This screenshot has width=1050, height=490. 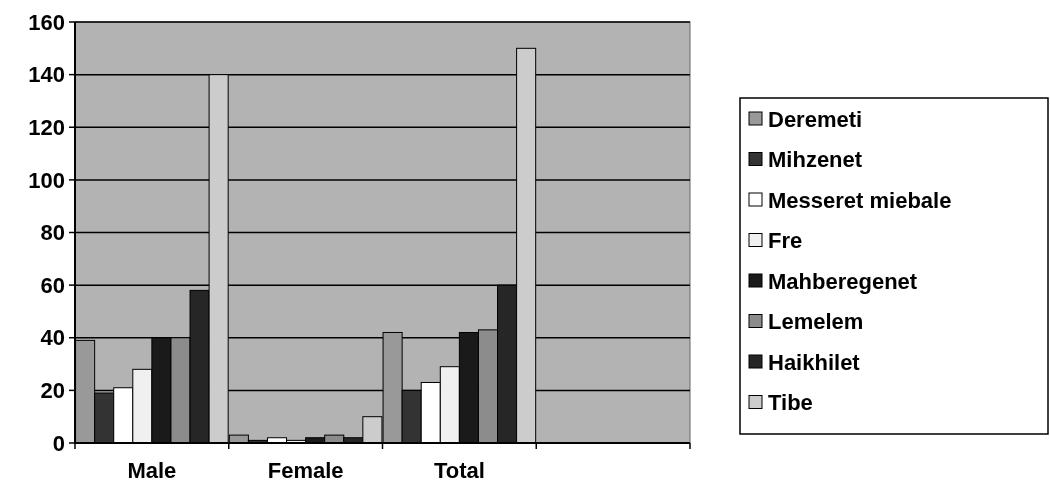 What do you see at coordinates (814, 362) in the screenshot?
I see `legend-label: Haikhilet` at bounding box center [814, 362].